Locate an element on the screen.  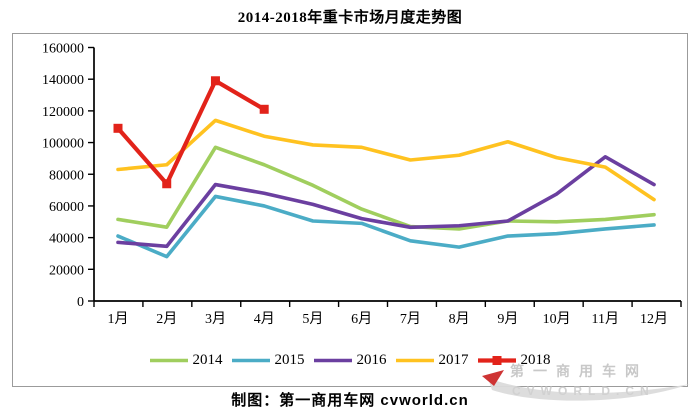
legend-label-2017: 2017 is located at coordinates (453, 359).